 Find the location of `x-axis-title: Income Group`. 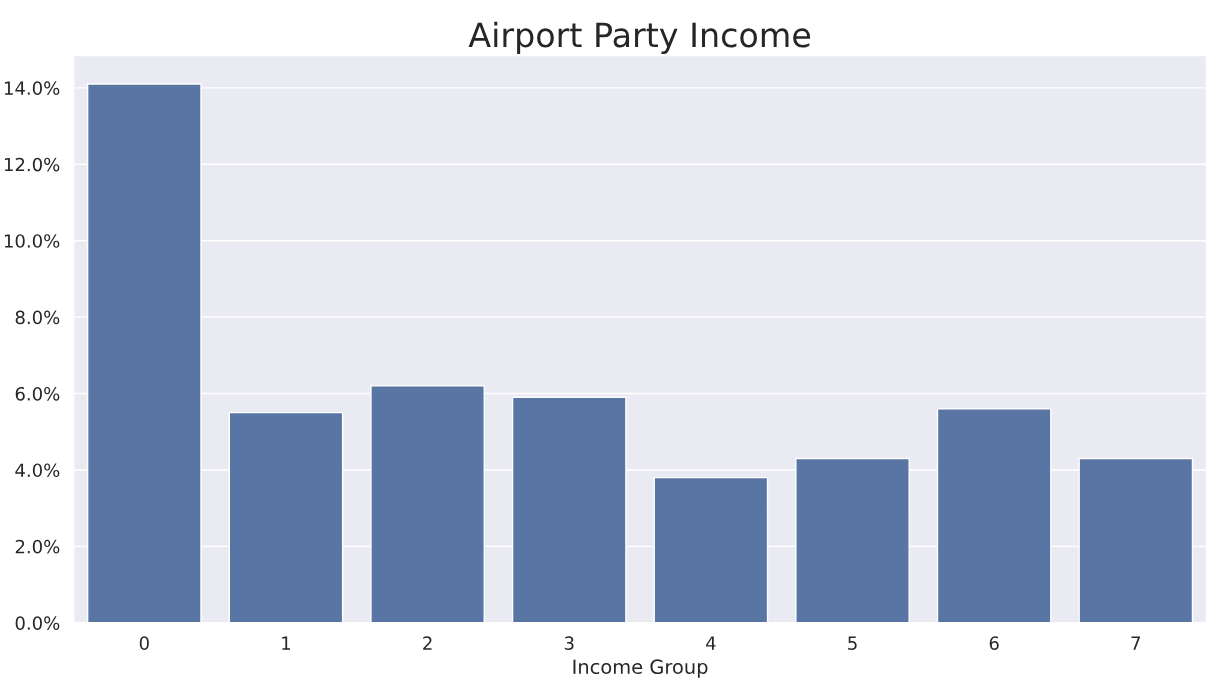

x-axis-title: Income Group is located at coordinates (640, 668).